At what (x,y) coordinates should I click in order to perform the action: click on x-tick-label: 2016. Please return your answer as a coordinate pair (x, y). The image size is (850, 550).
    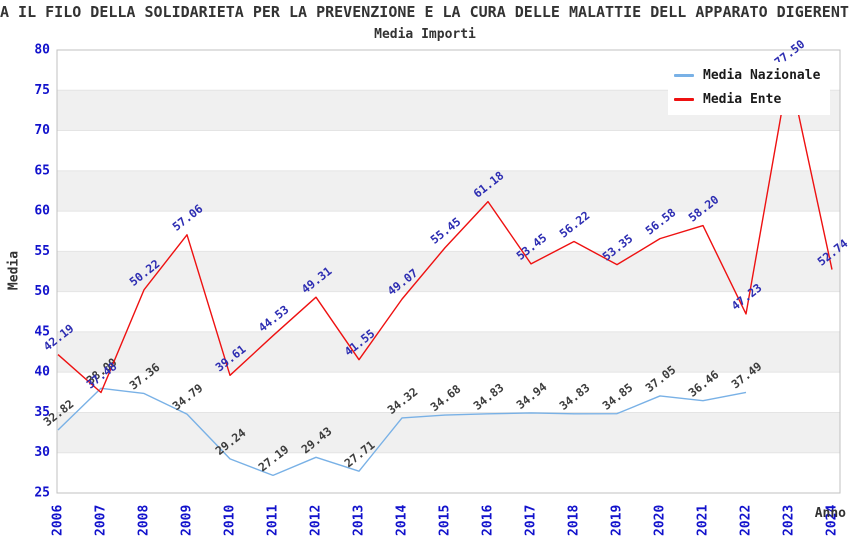
    Looking at the image, I should click on (488, 520).